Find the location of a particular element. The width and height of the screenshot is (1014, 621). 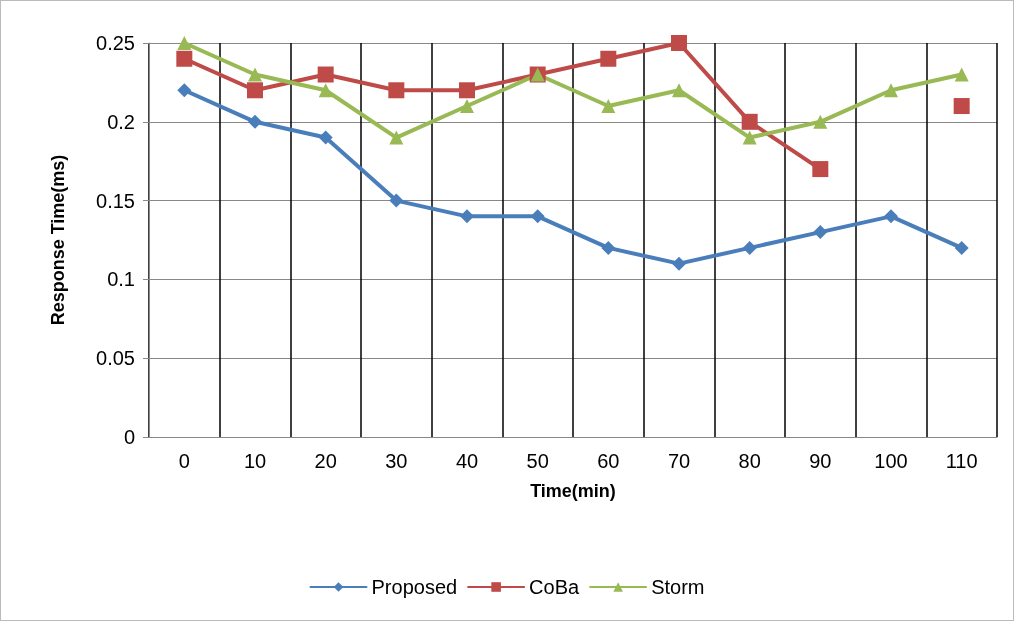

y-tick-label: 0.25 is located at coordinates (115, 43).